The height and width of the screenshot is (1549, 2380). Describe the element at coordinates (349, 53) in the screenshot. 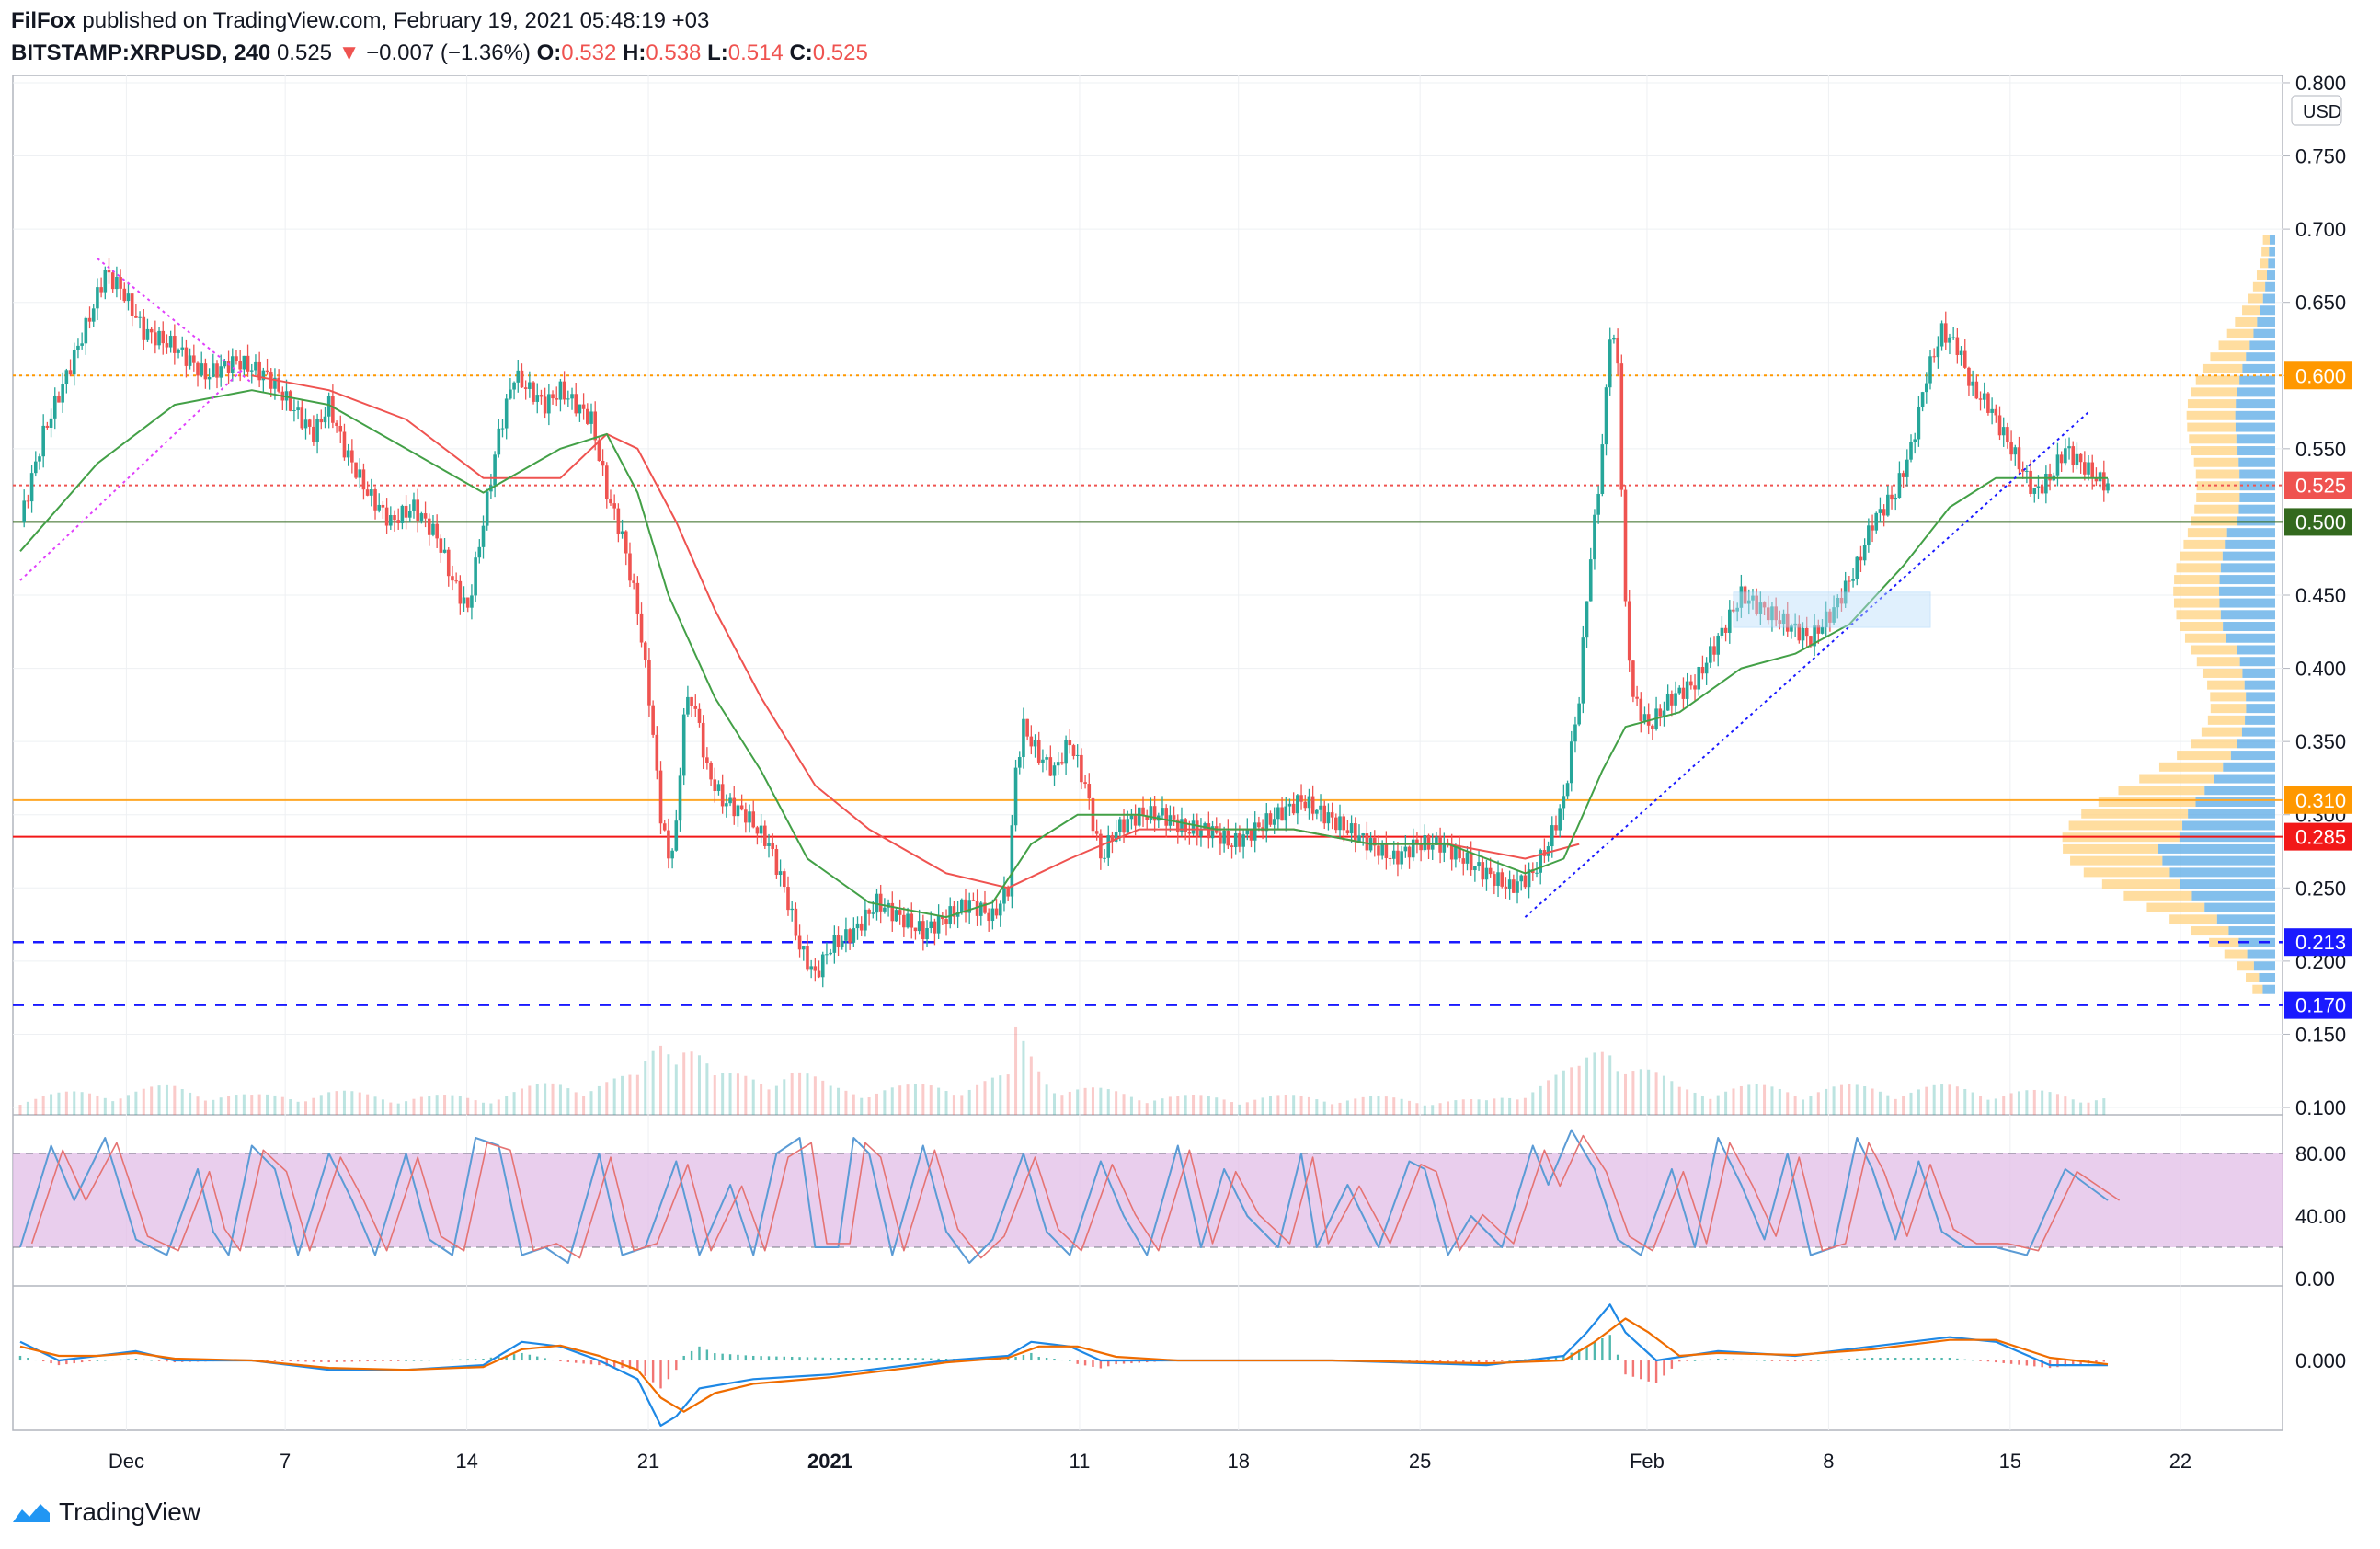

I see `down-arrow-icon: ▼` at that location.